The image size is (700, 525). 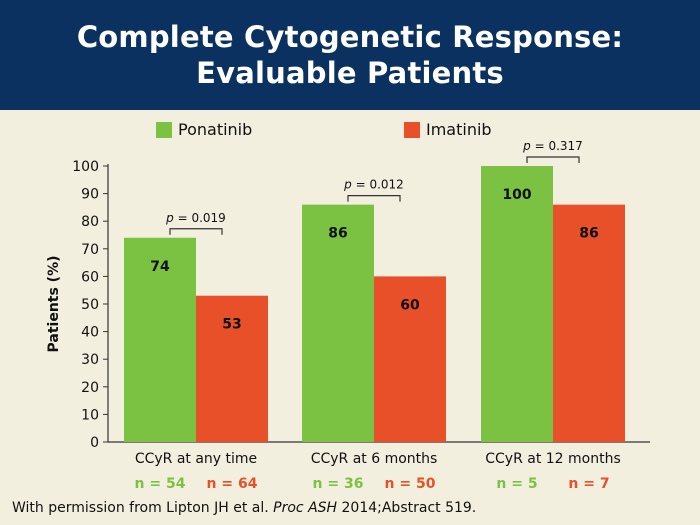 What do you see at coordinates (588, 484) in the screenshot?
I see `n-label-imatinib: n = 7` at bounding box center [588, 484].